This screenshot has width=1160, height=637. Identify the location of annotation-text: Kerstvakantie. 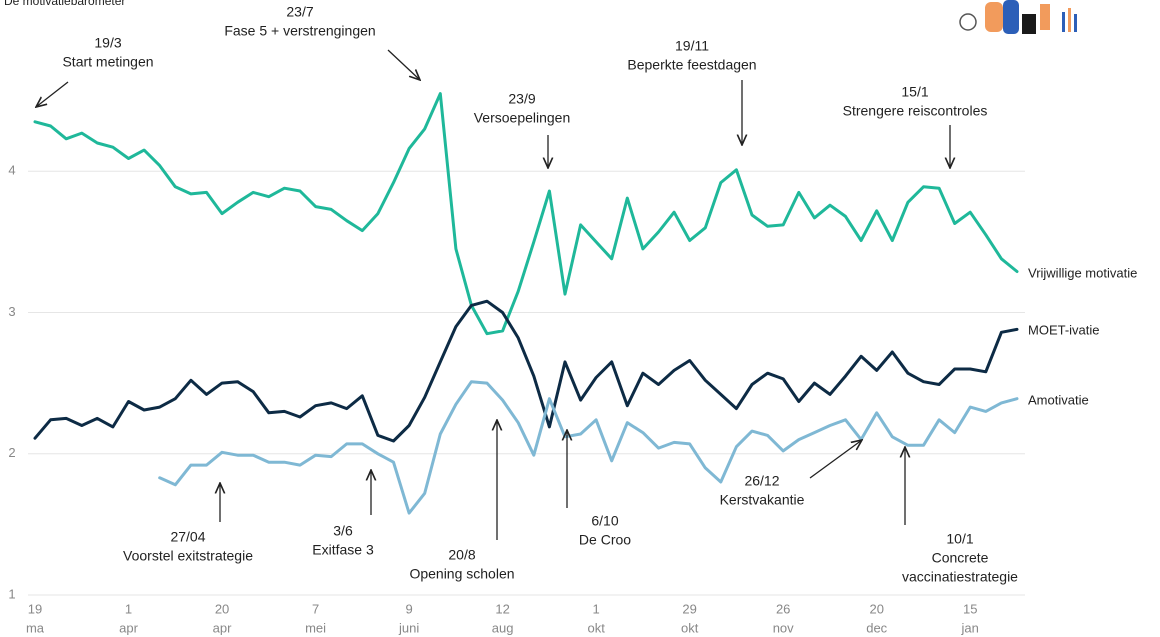
(762, 500).